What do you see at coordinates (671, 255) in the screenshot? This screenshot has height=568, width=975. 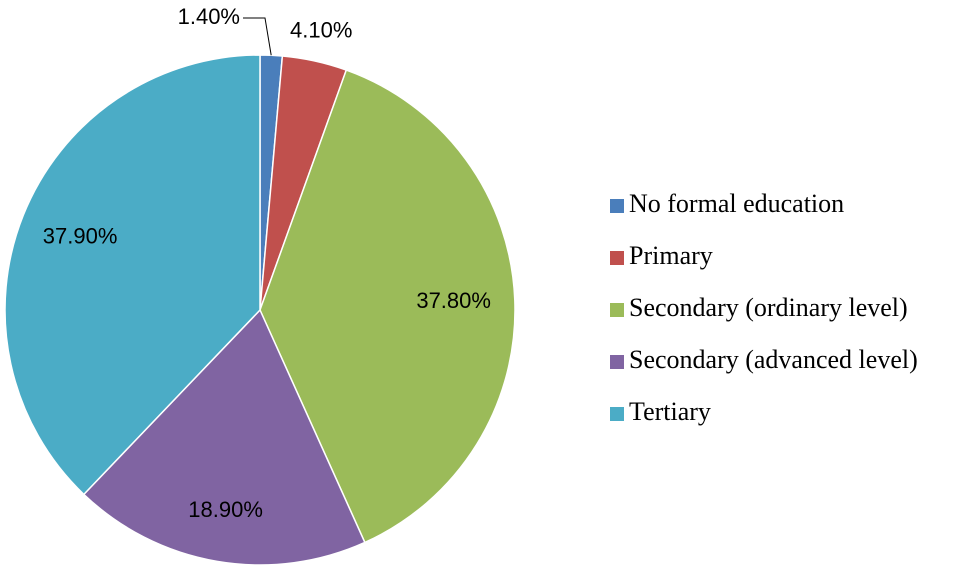 I see `legend-label: Primary` at bounding box center [671, 255].